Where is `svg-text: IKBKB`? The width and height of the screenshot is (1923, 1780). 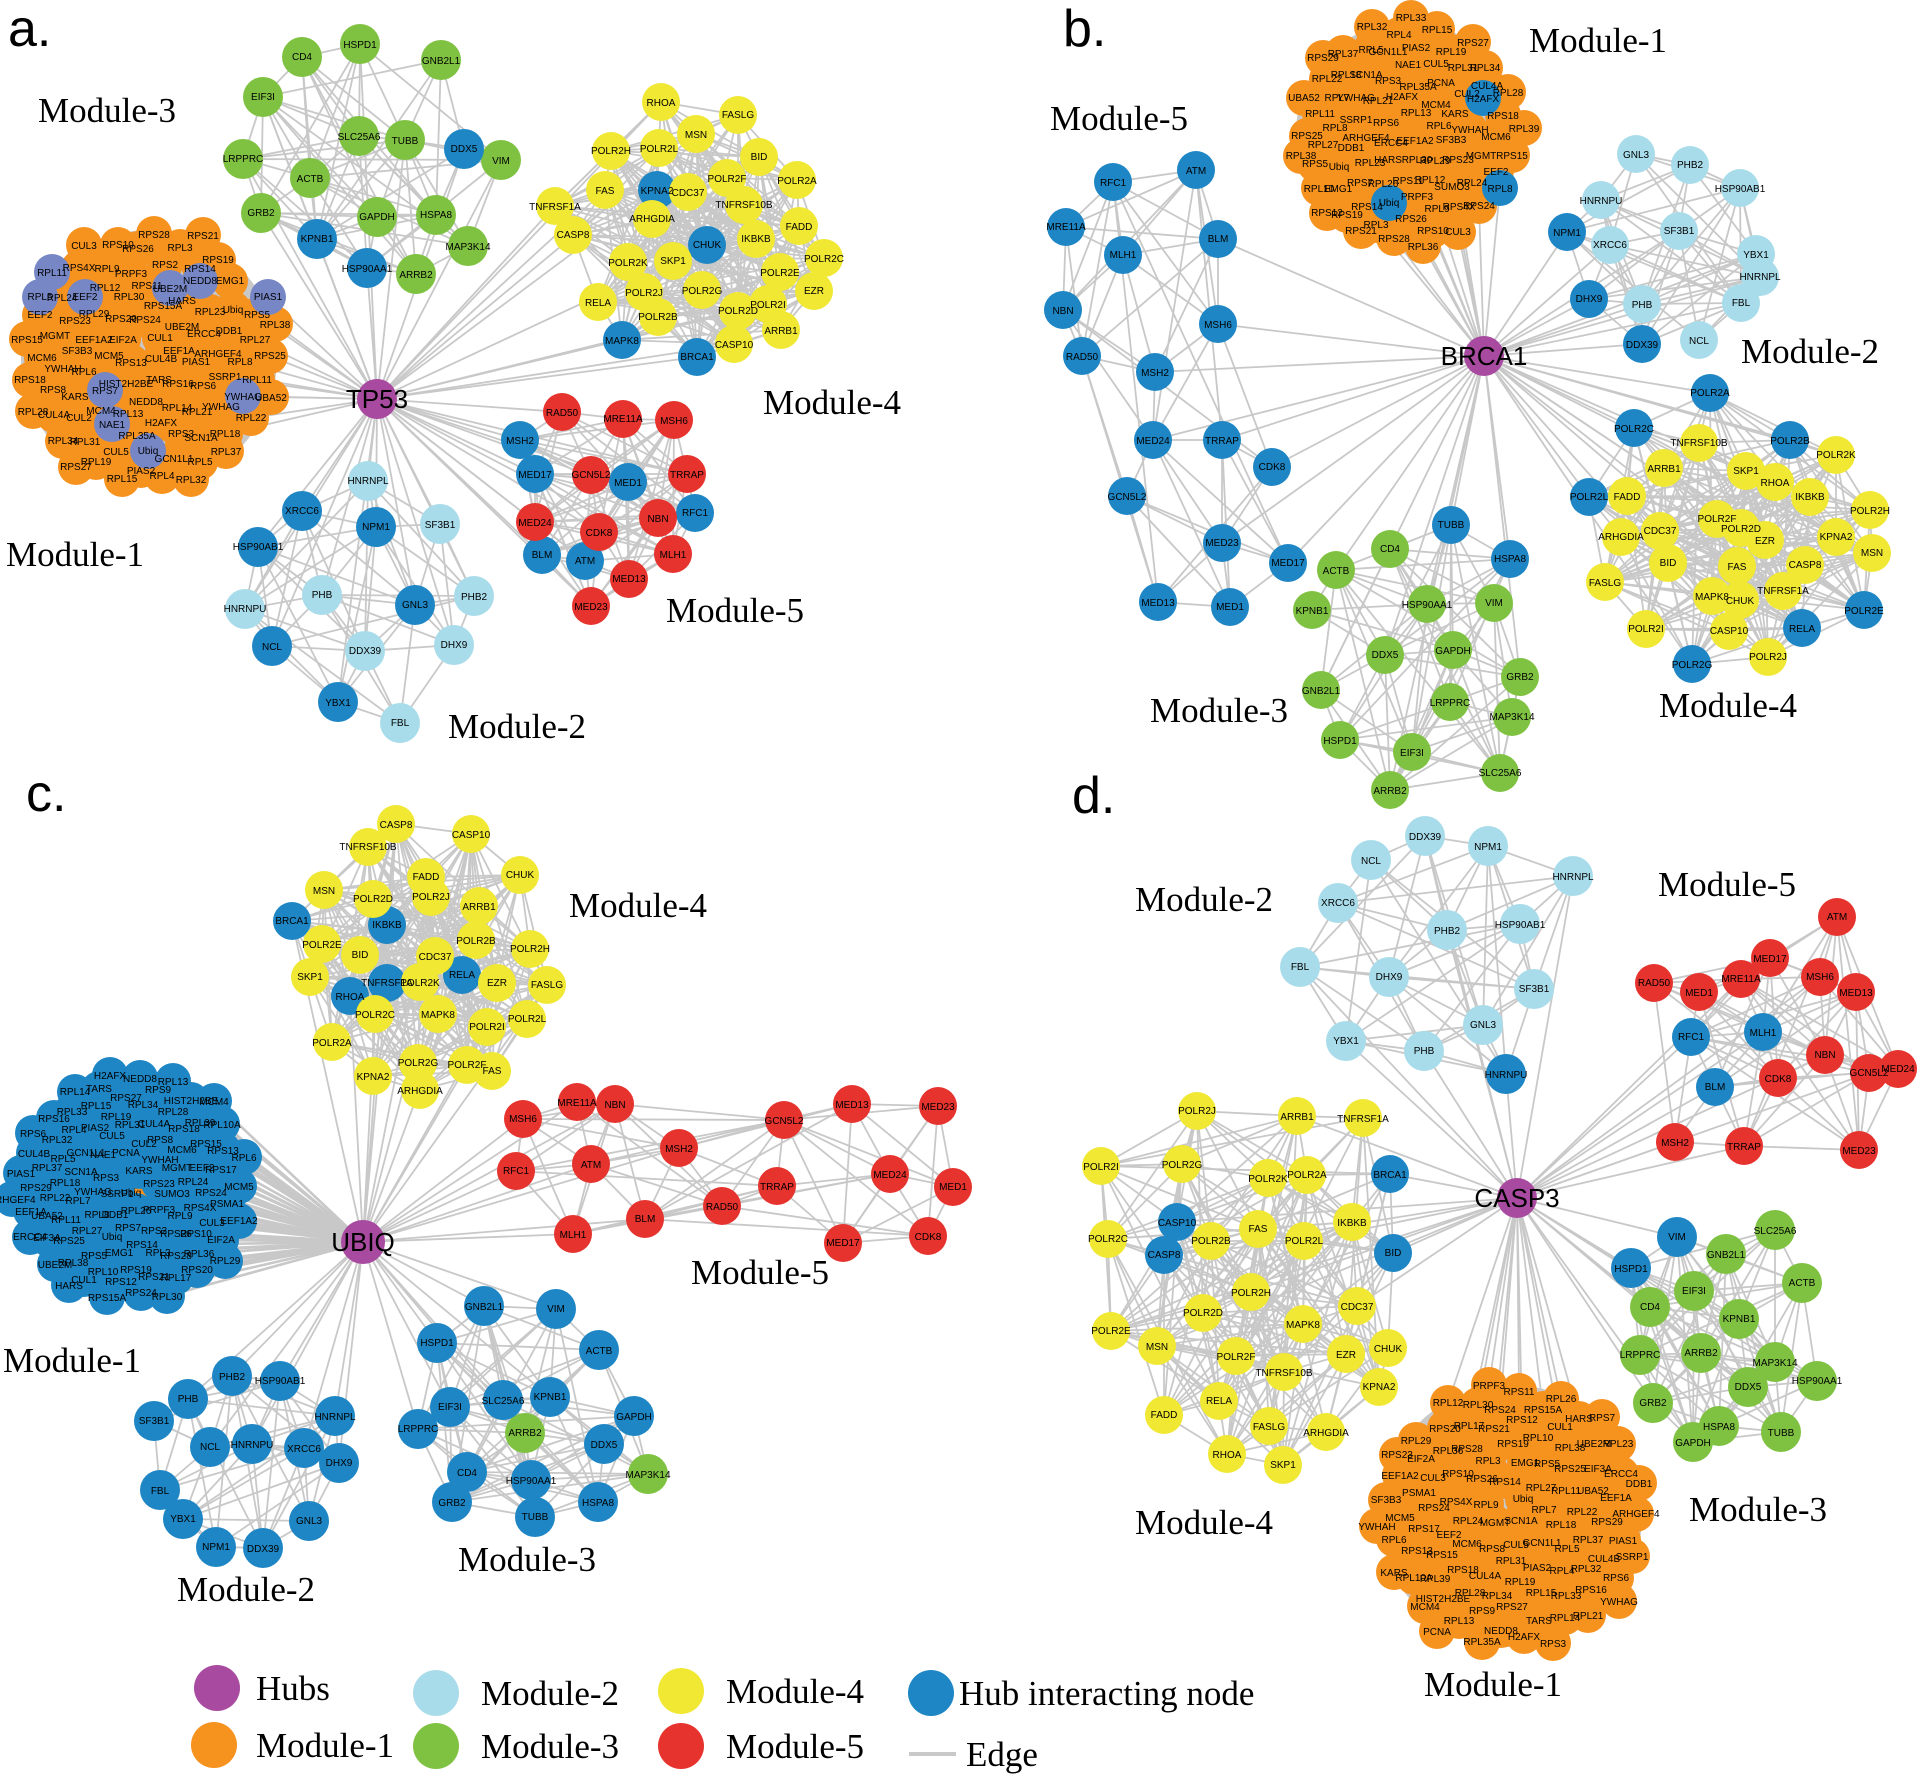 svg-text: IKBKB is located at coordinates (387, 925).